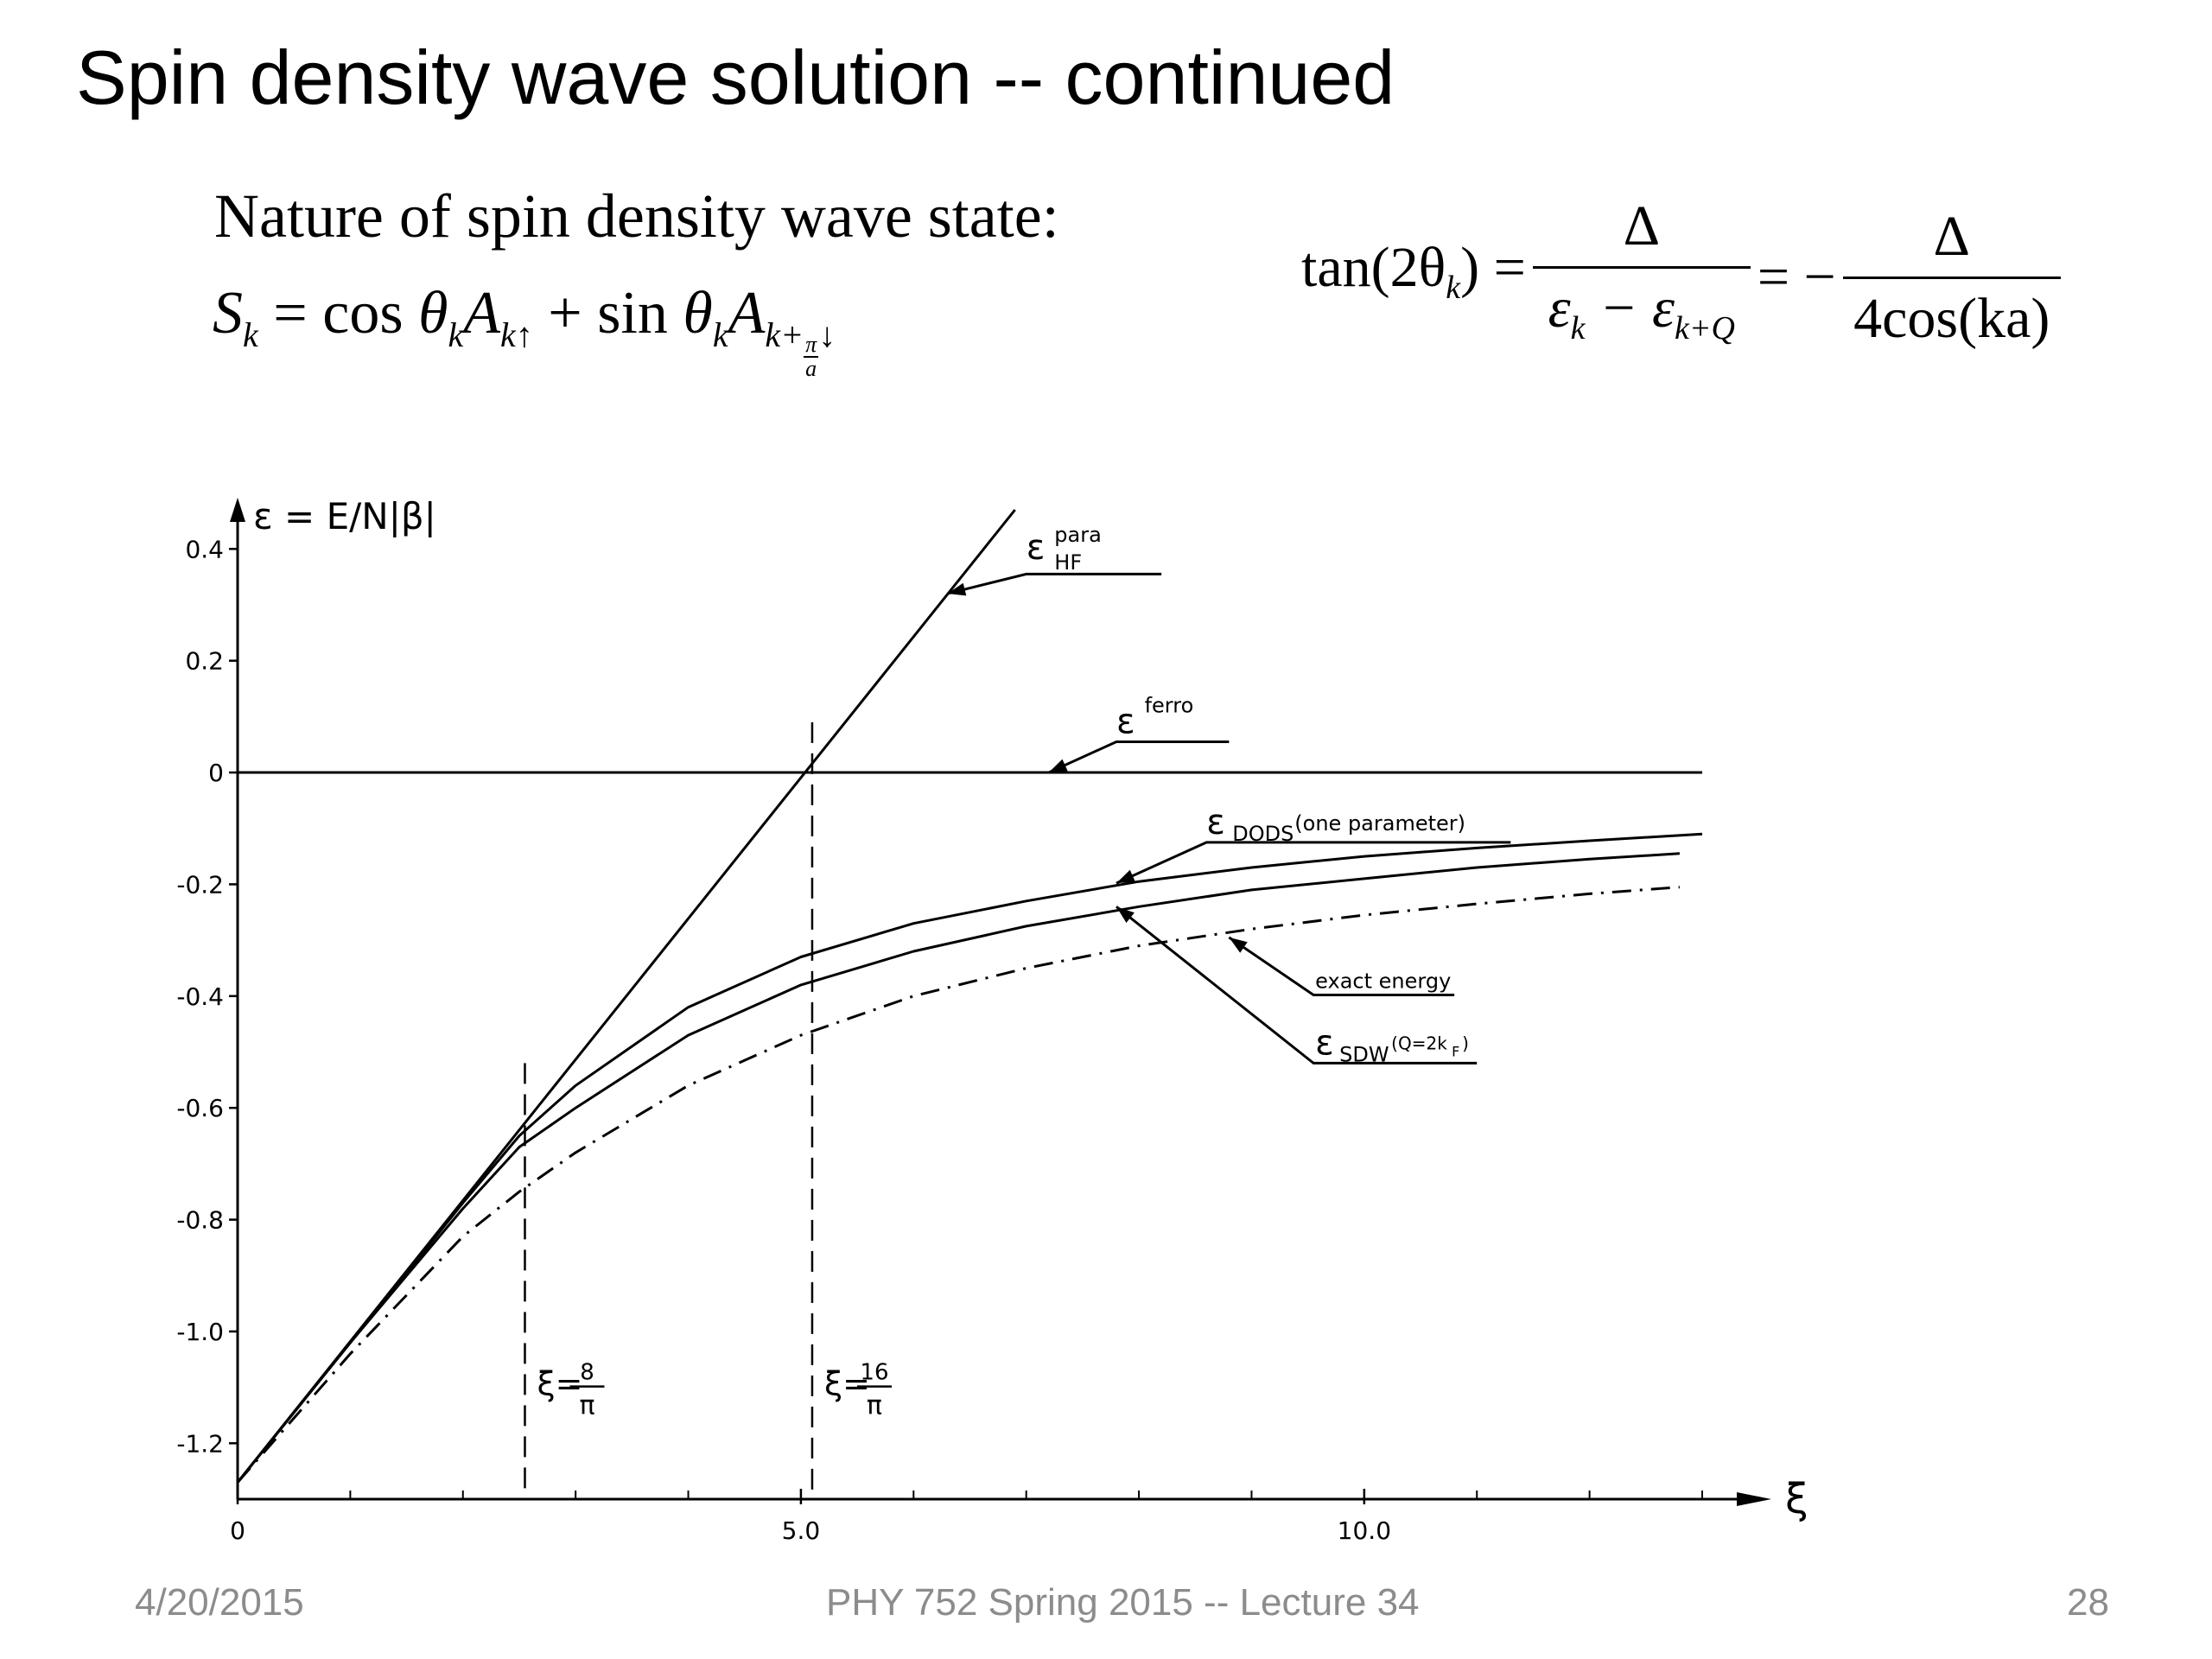 Image resolution: width=2212 pixels, height=1659 pixels. What do you see at coordinates (1139, 733) in the screenshot?
I see `annotation-ferro: ε ferro` at bounding box center [1139, 733].